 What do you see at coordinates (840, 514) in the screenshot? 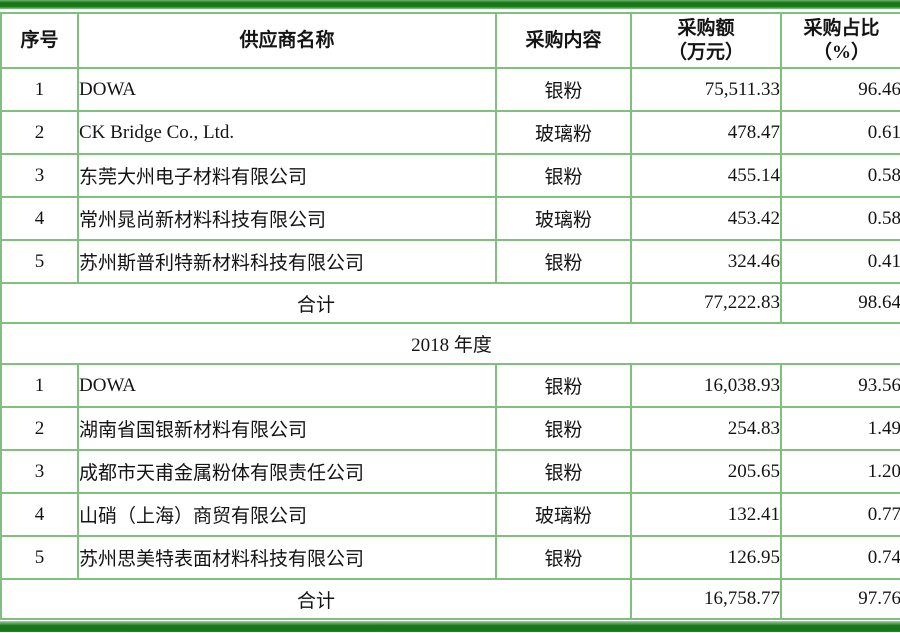
I see `ratio-cell: 0.77` at bounding box center [840, 514].